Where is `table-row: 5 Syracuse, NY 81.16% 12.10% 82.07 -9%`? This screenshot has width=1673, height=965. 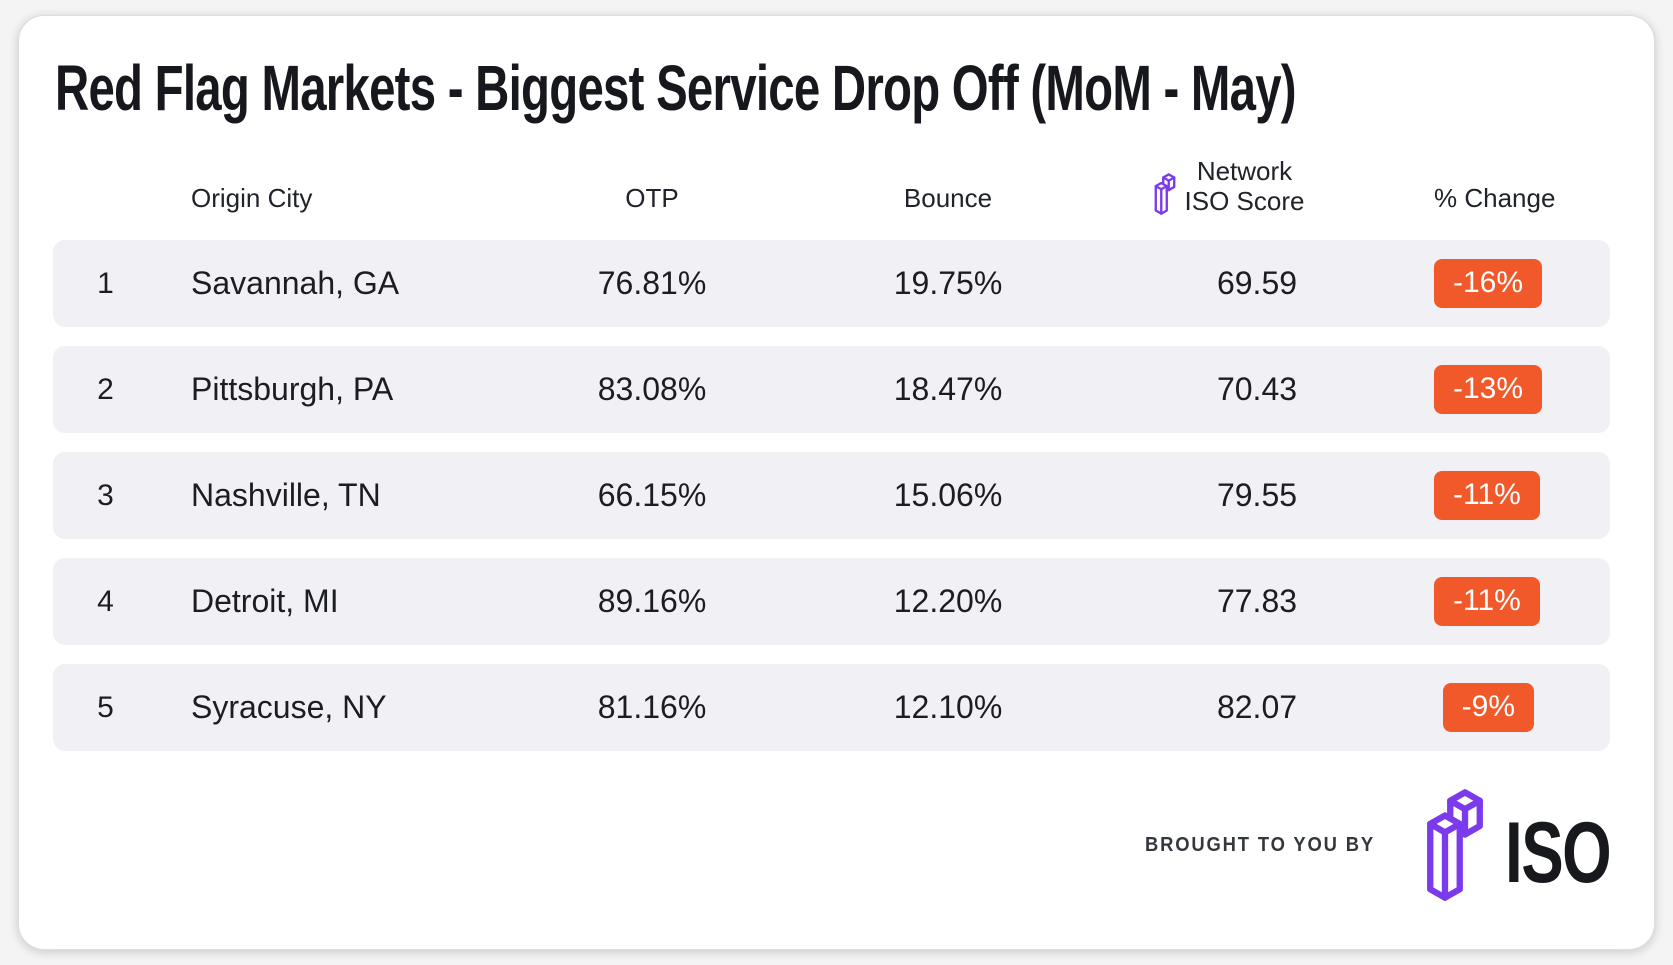 table-row: 5 Syracuse, NY 81.16% 12.10% 82.07 -9% is located at coordinates (831, 707).